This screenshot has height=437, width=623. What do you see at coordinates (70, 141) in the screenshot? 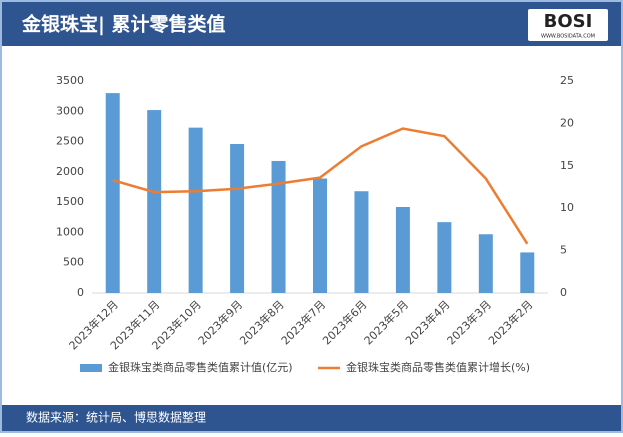
I see `y-tick-label: 2500` at bounding box center [70, 141].